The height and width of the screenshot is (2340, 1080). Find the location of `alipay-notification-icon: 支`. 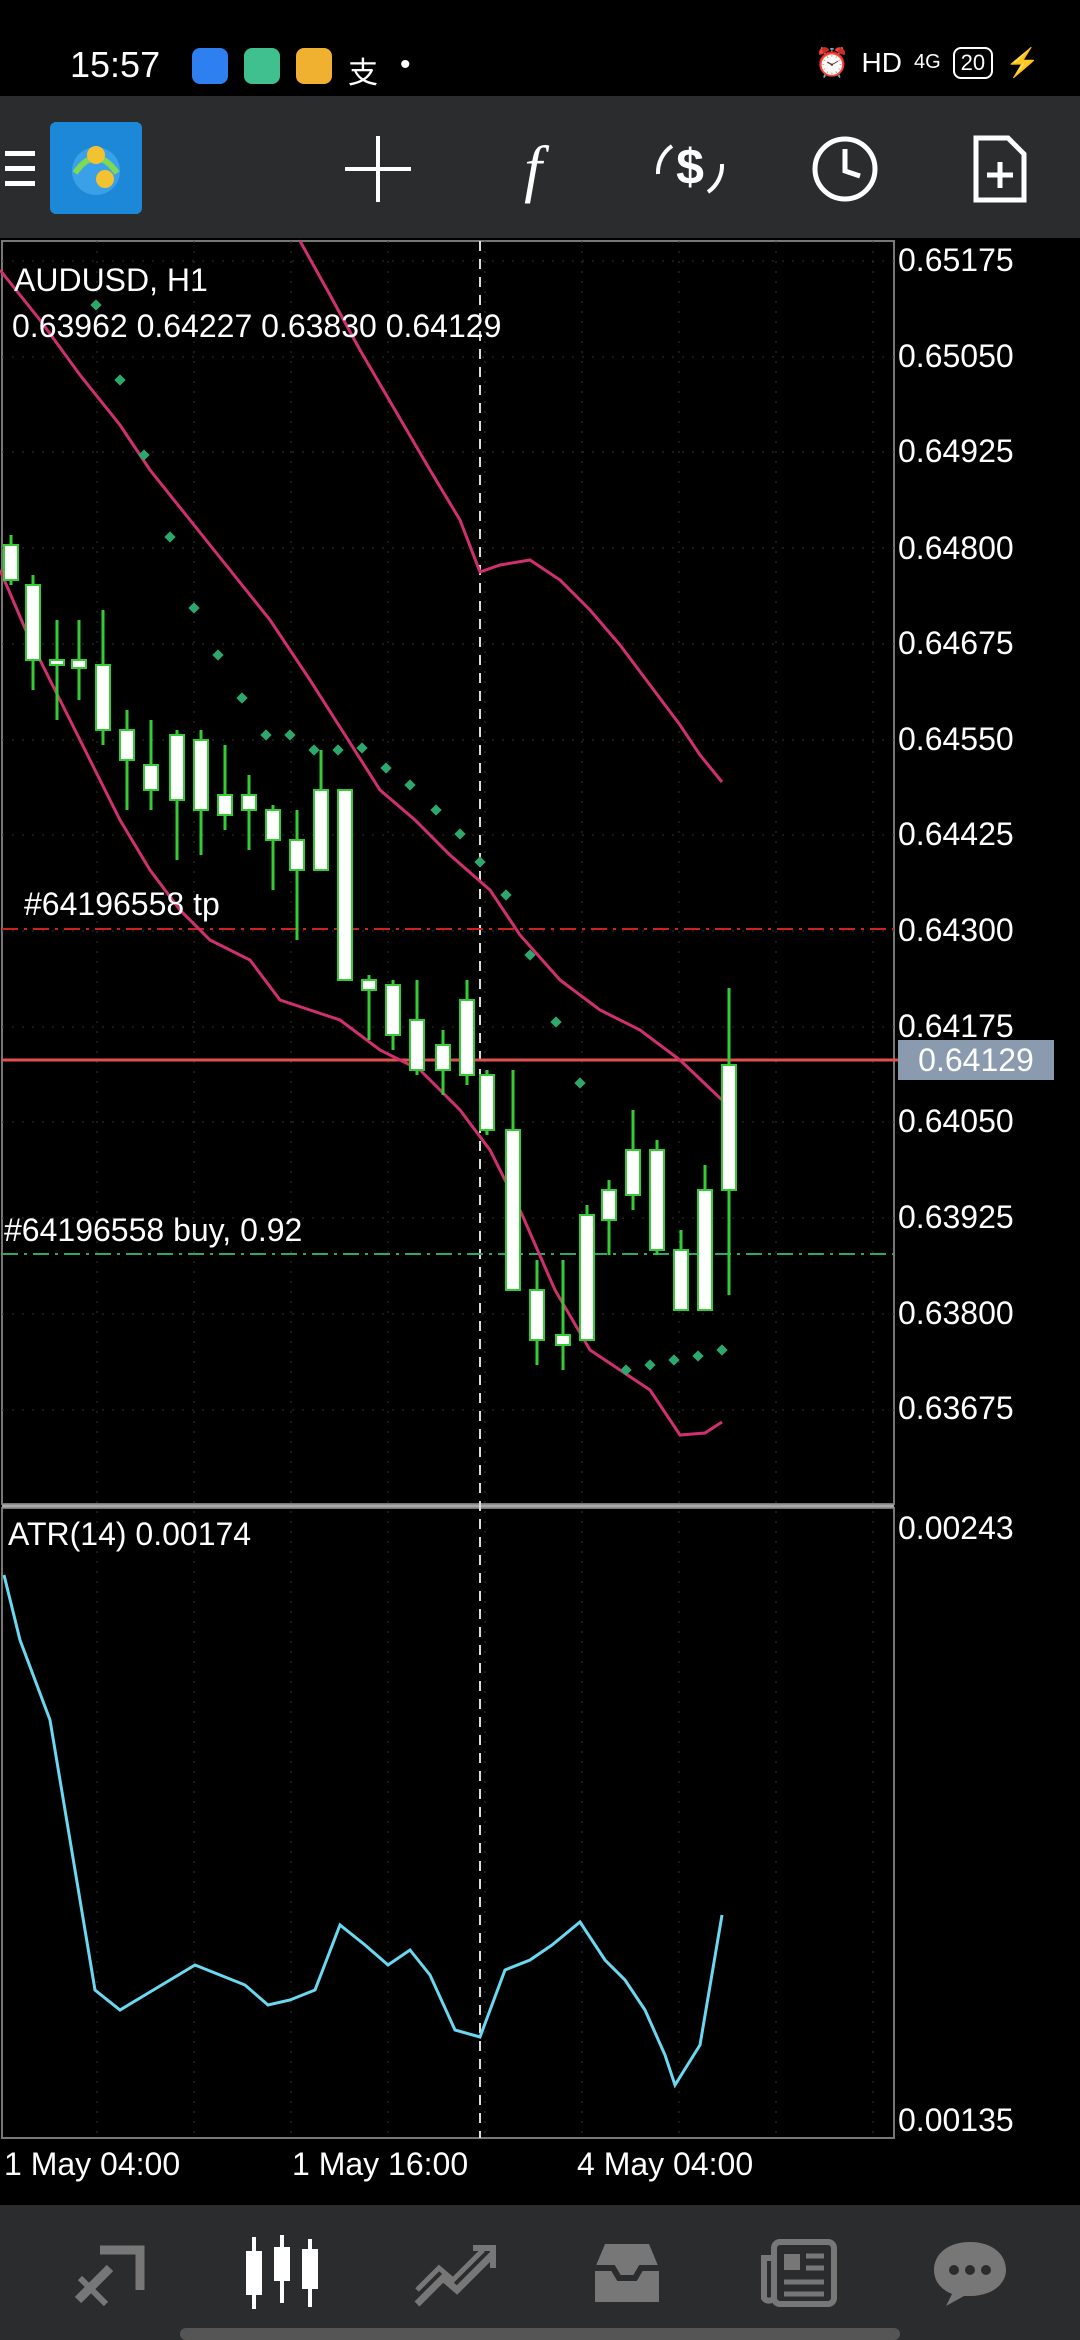

alipay-notification-icon: 支 is located at coordinates (363, 73).